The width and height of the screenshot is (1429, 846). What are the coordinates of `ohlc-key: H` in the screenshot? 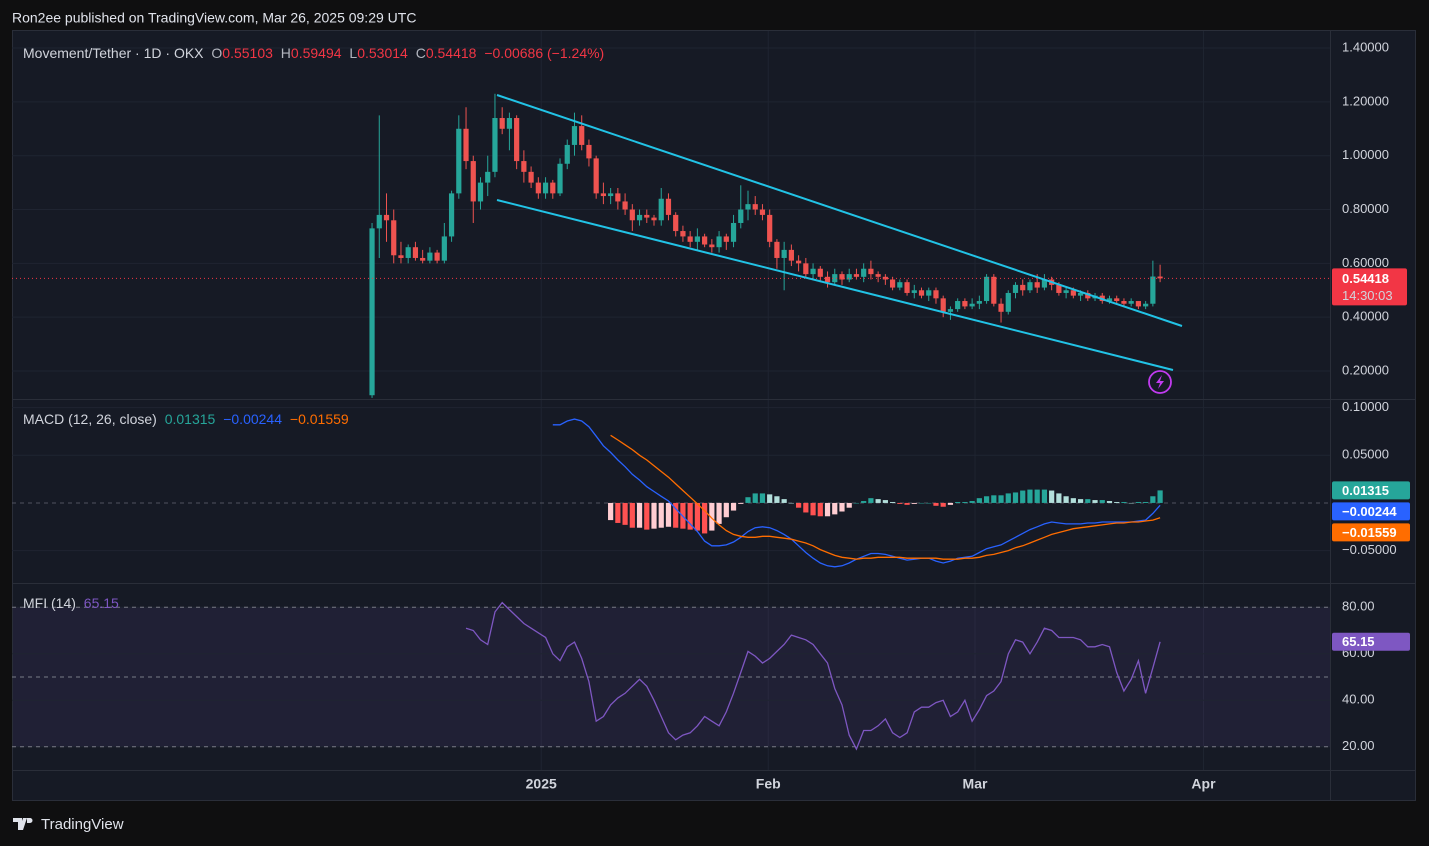 It's located at (286, 53).